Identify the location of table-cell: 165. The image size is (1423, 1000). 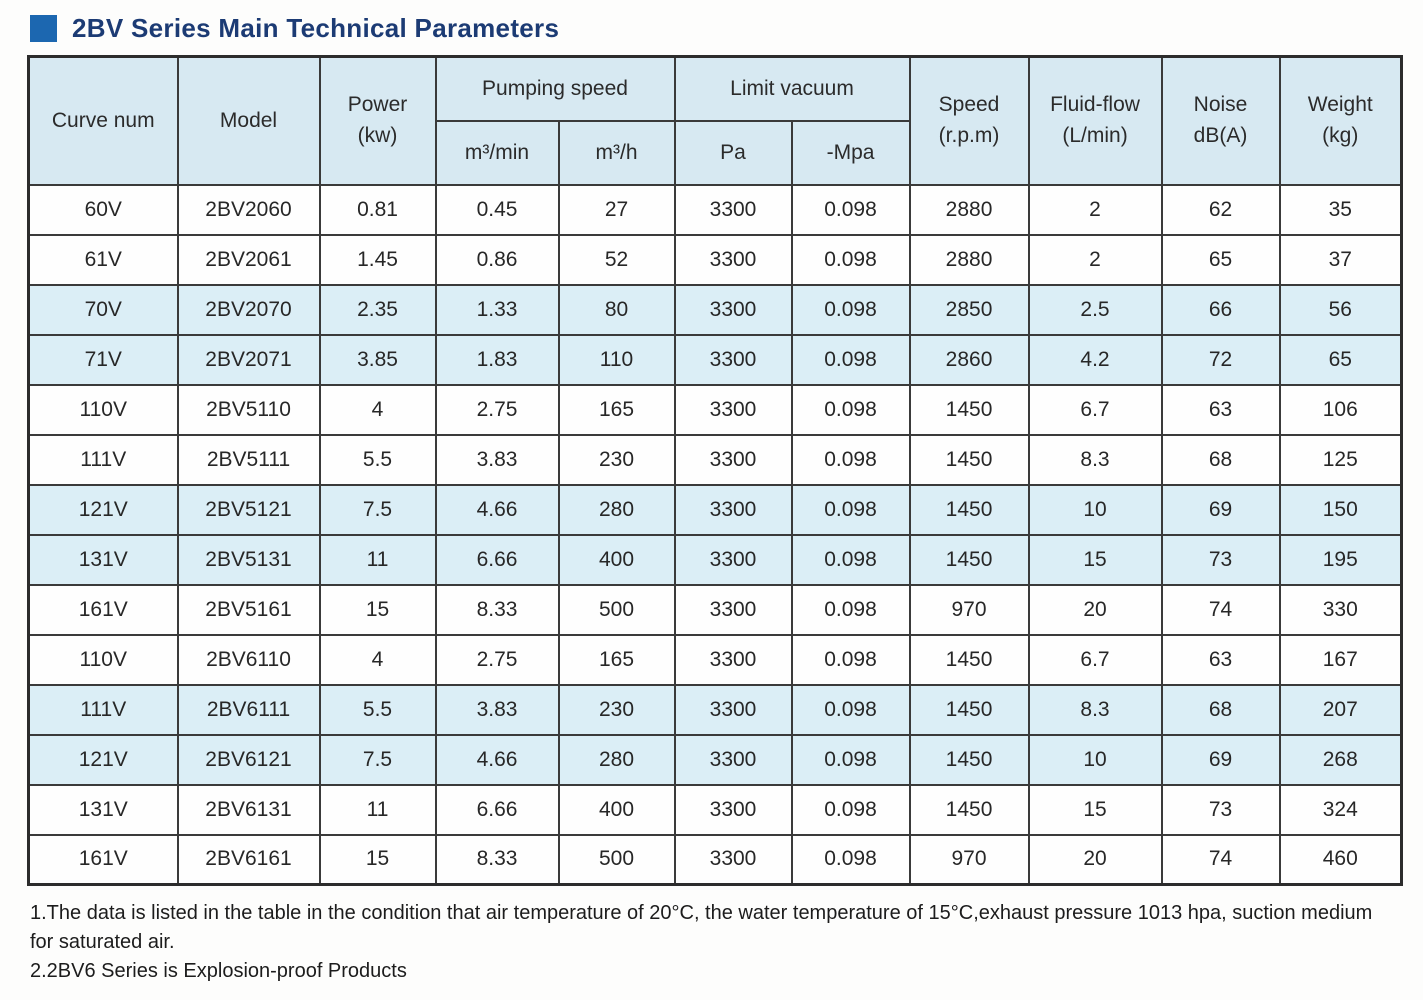
(616, 409).